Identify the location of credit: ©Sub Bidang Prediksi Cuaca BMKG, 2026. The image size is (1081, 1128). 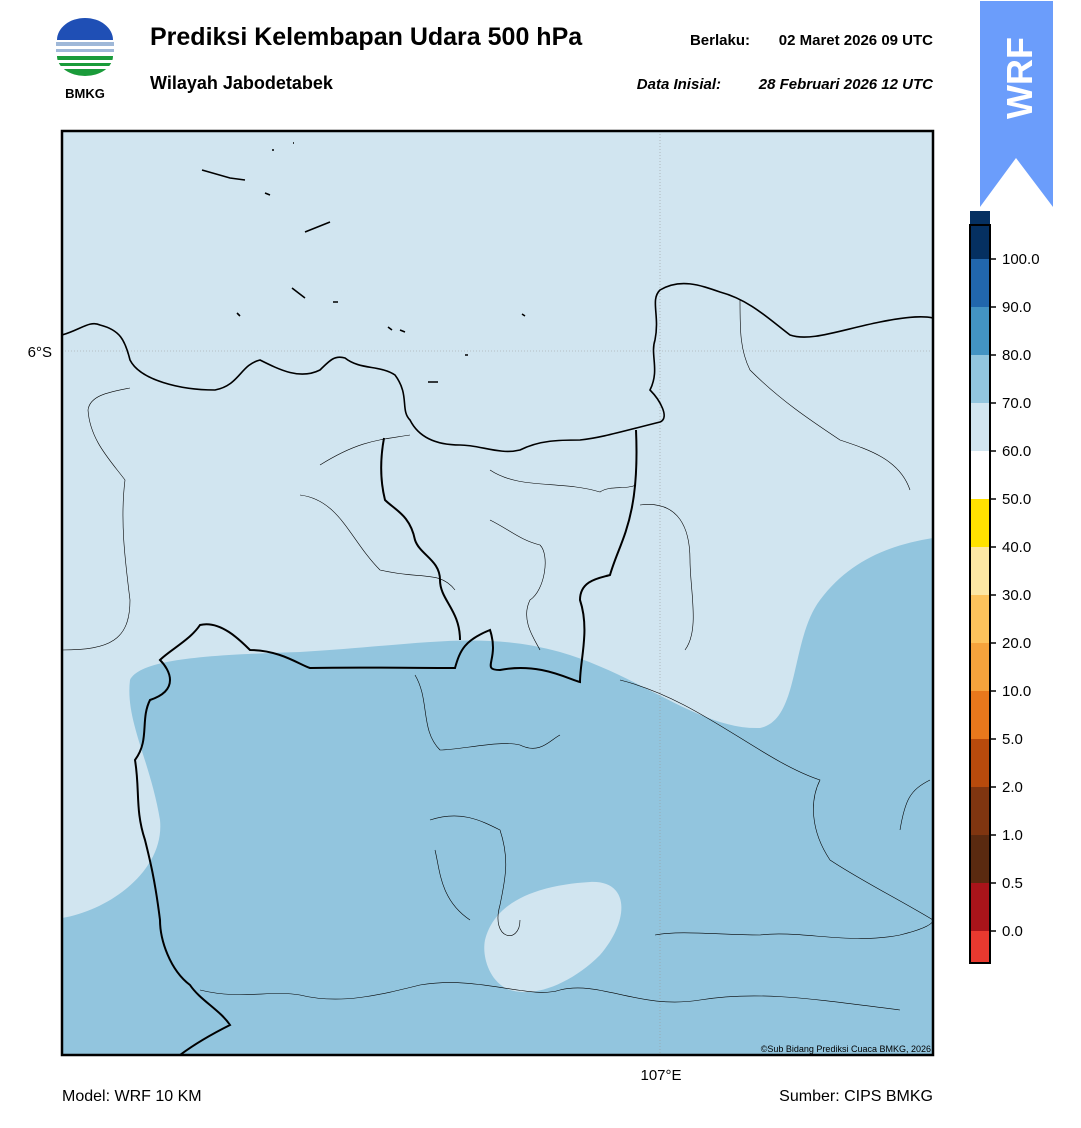
(846, 1049).